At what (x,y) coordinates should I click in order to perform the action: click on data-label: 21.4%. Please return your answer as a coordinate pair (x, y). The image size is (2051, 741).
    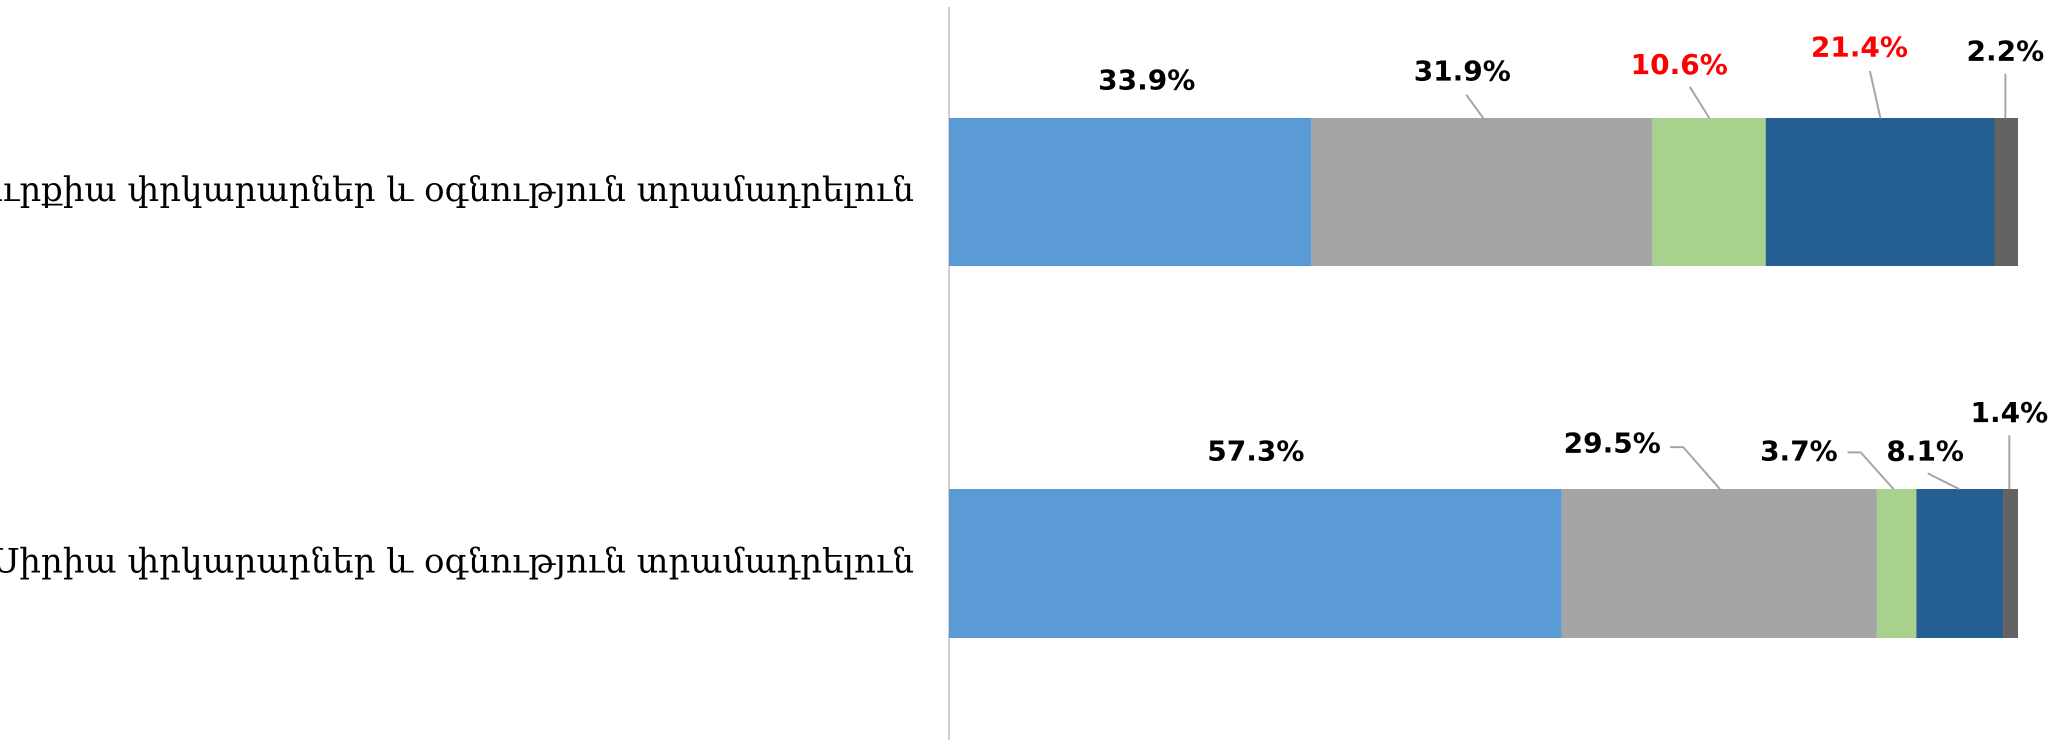
    Looking at the image, I should click on (1859, 47).